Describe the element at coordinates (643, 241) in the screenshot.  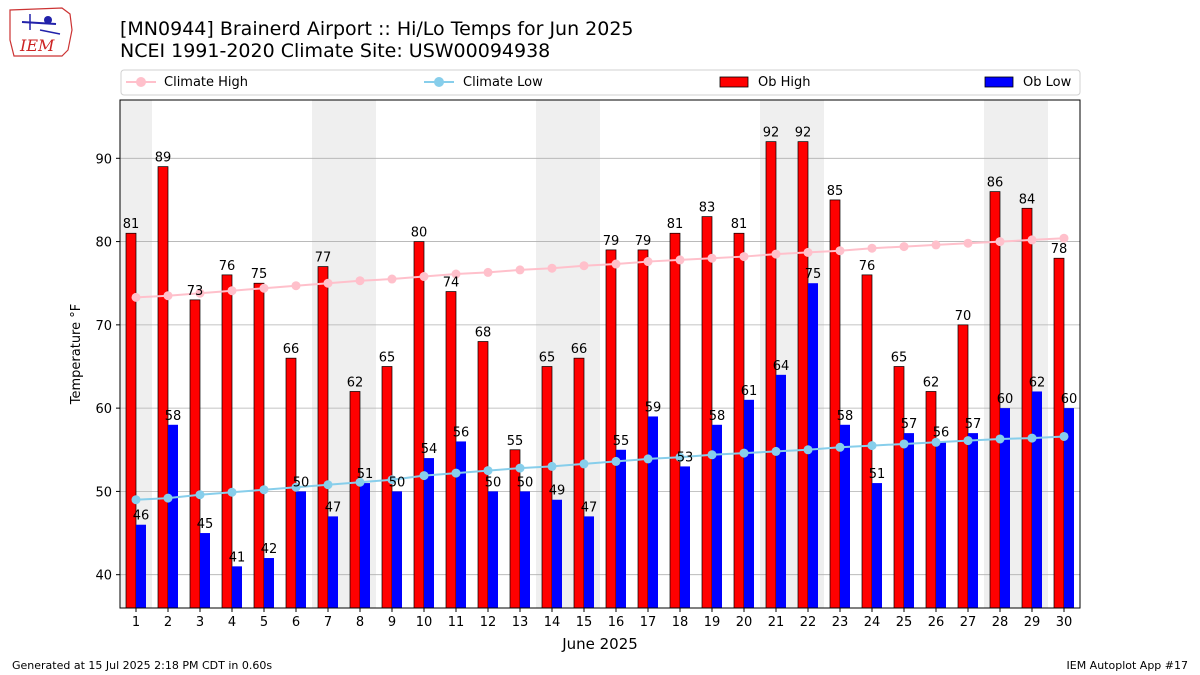
I see `ob-high-label-day-17: 79` at that location.